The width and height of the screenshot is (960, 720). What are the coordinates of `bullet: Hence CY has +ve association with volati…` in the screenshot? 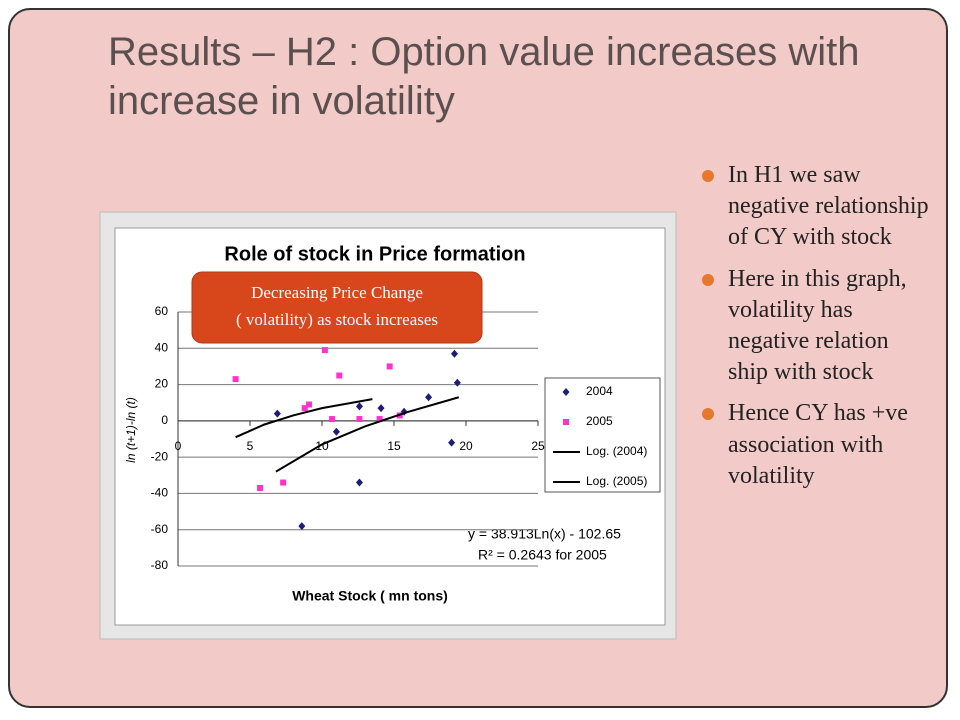 It's located at (816, 445).